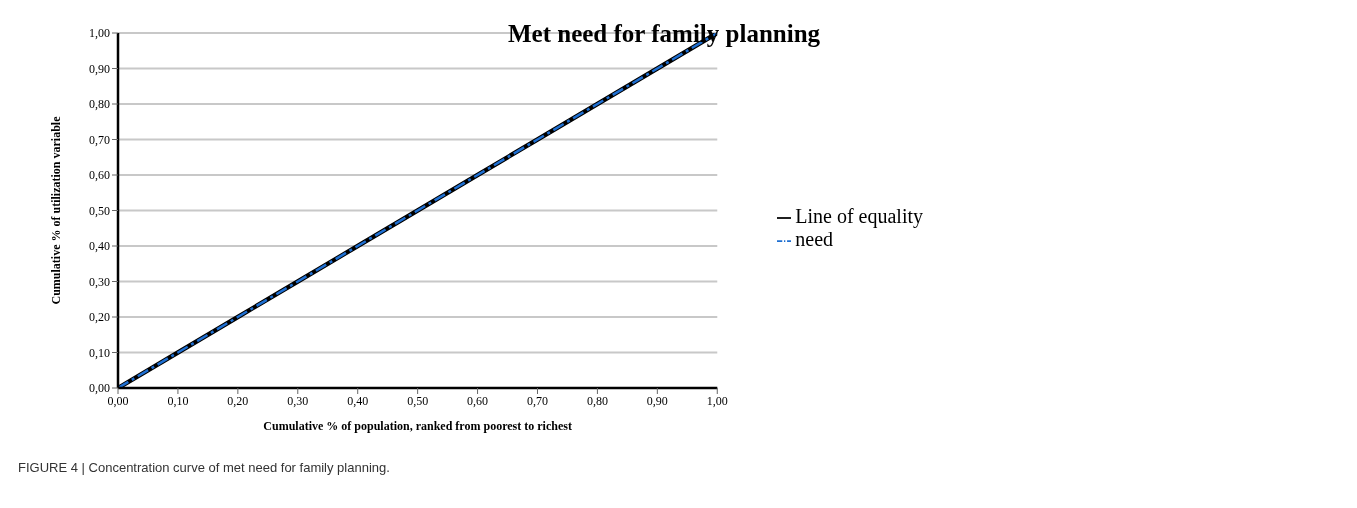 The height and width of the screenshot is (508, 1357). I want to click on y-tick-label: 0,40, so click(99, 246).